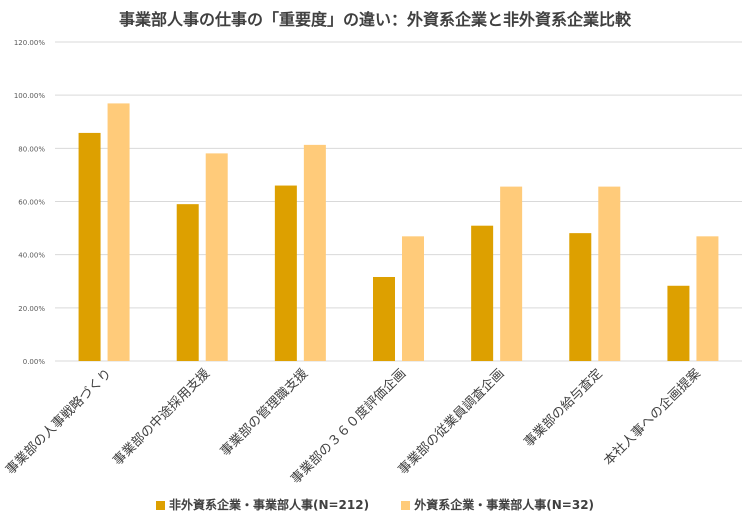 The image size is (750, 519). I want to click on x-category-label: 事業部の従業員調査企画, so click(451, 422).